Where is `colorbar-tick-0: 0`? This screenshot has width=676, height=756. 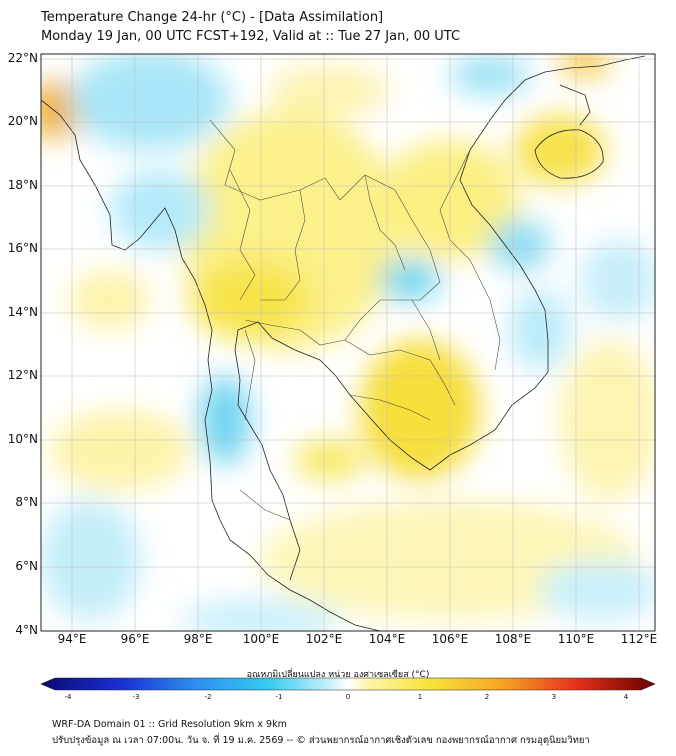
colorbar-tick-0: 0 is located at coordinates (348, 697).